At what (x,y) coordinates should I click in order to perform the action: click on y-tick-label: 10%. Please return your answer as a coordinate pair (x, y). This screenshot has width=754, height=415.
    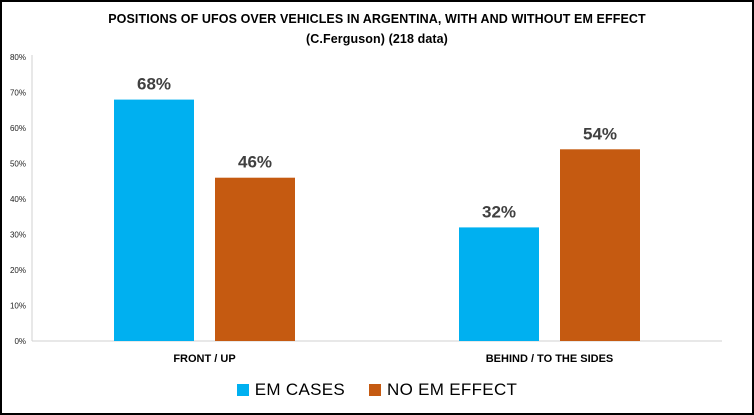
    Looking at the image, I should click on (18, 306).